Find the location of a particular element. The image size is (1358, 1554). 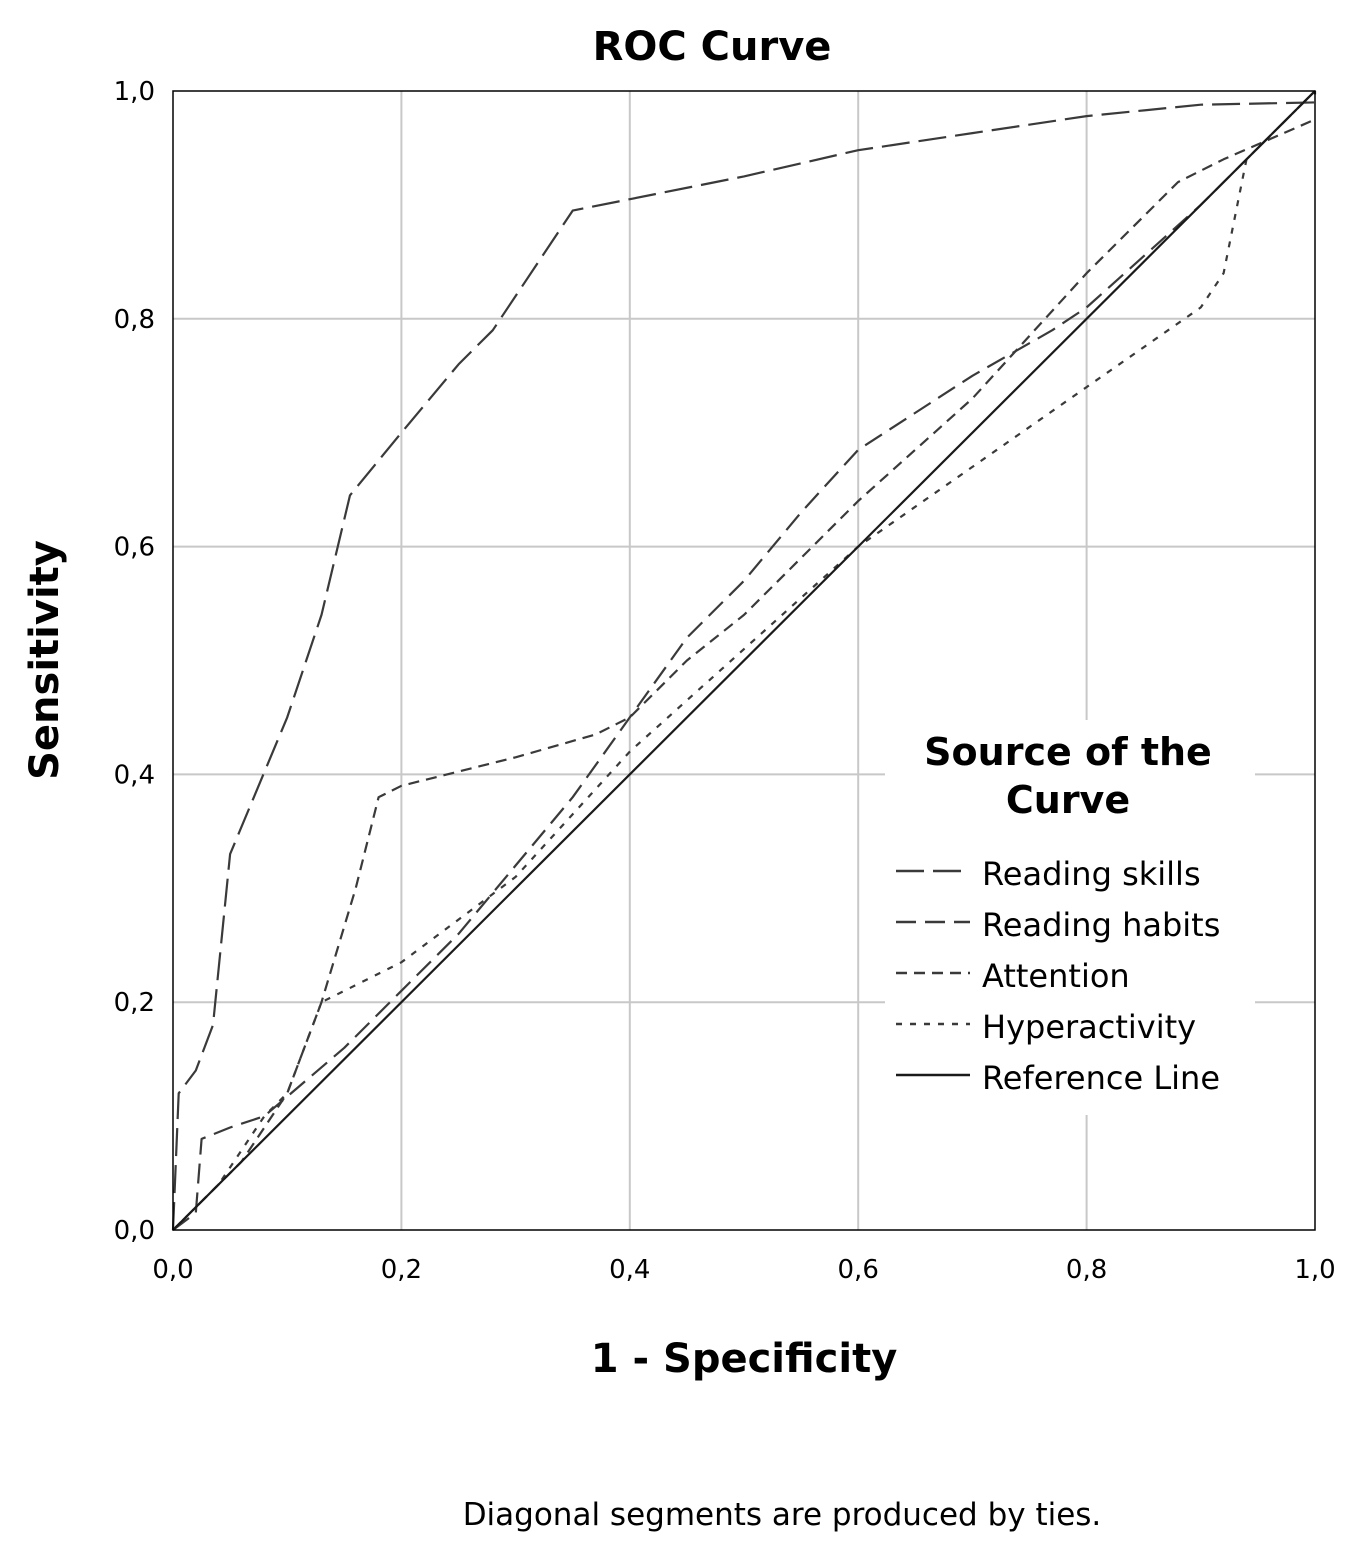

x-tick-label: 0,2 is located at coordinates (401, 1270).